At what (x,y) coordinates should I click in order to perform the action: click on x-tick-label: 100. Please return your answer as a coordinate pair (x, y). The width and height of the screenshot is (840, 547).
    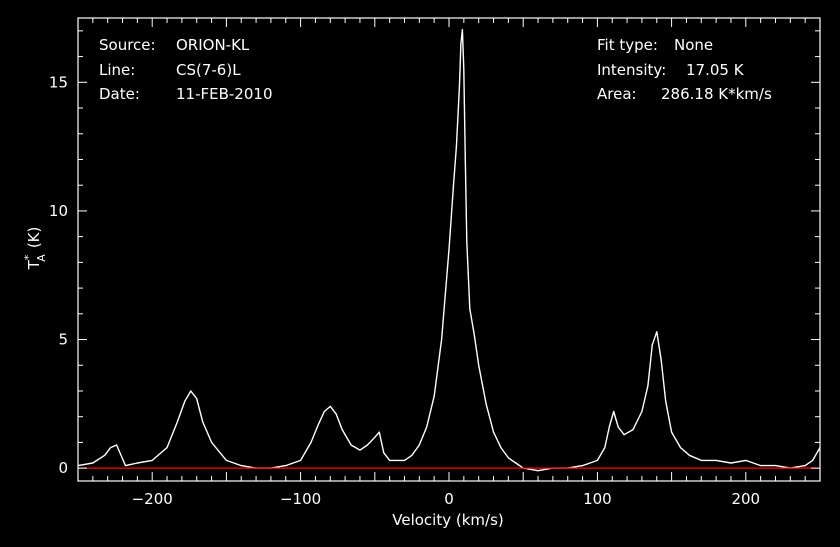
    Looking at the image, I should click on (597, 499).